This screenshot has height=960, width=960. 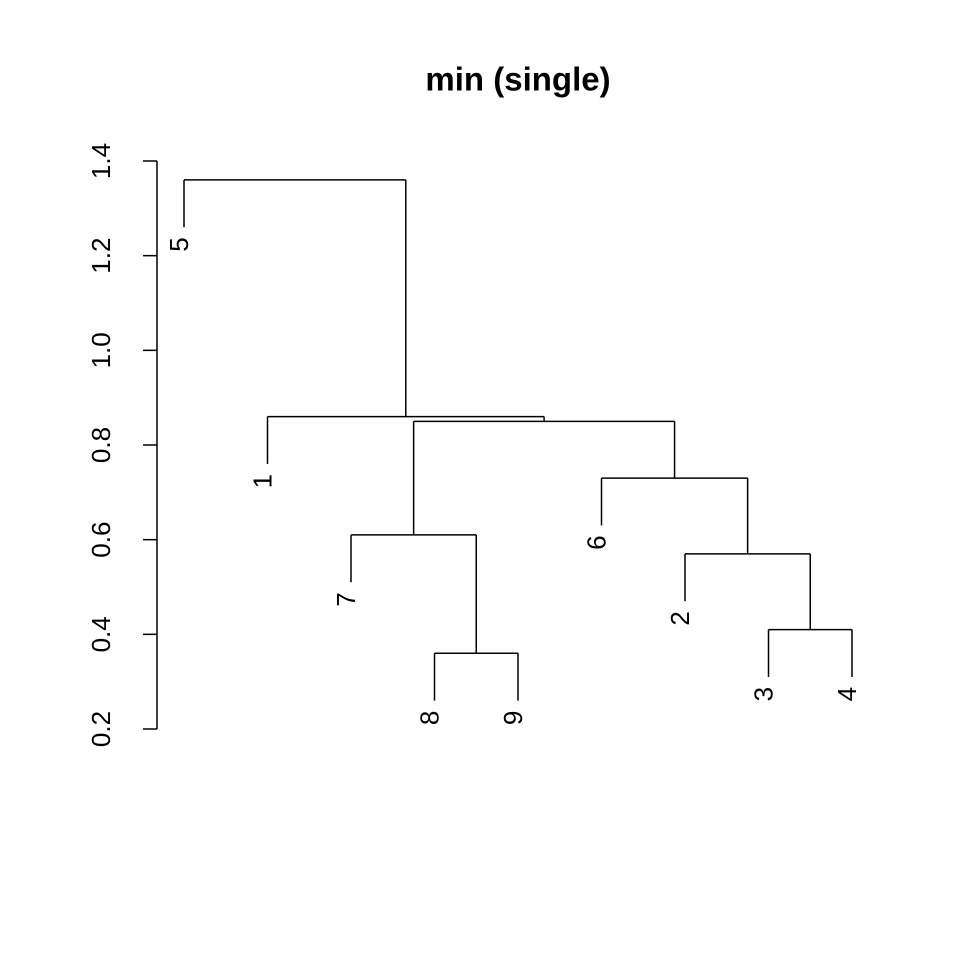 I want to click on leaf-label: 5, so click(x=179, y=244).